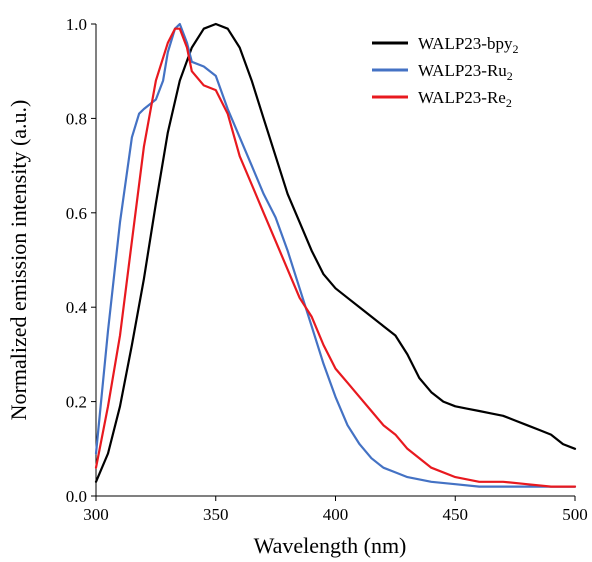 The image size is (592, 562). Describe the element at coordinates (76, 118) in the screenshot. I see `y-tick-label: 0.8` at that location.